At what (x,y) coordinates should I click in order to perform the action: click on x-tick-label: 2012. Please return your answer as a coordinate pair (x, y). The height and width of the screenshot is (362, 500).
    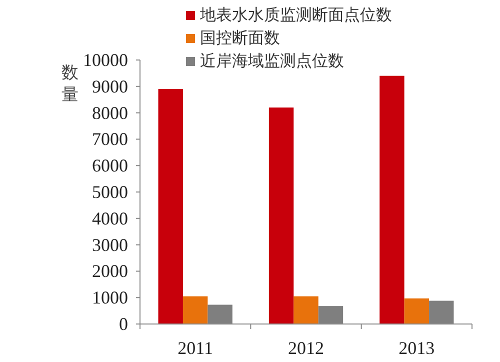
    Looking at the image, I should click on (306, 348).